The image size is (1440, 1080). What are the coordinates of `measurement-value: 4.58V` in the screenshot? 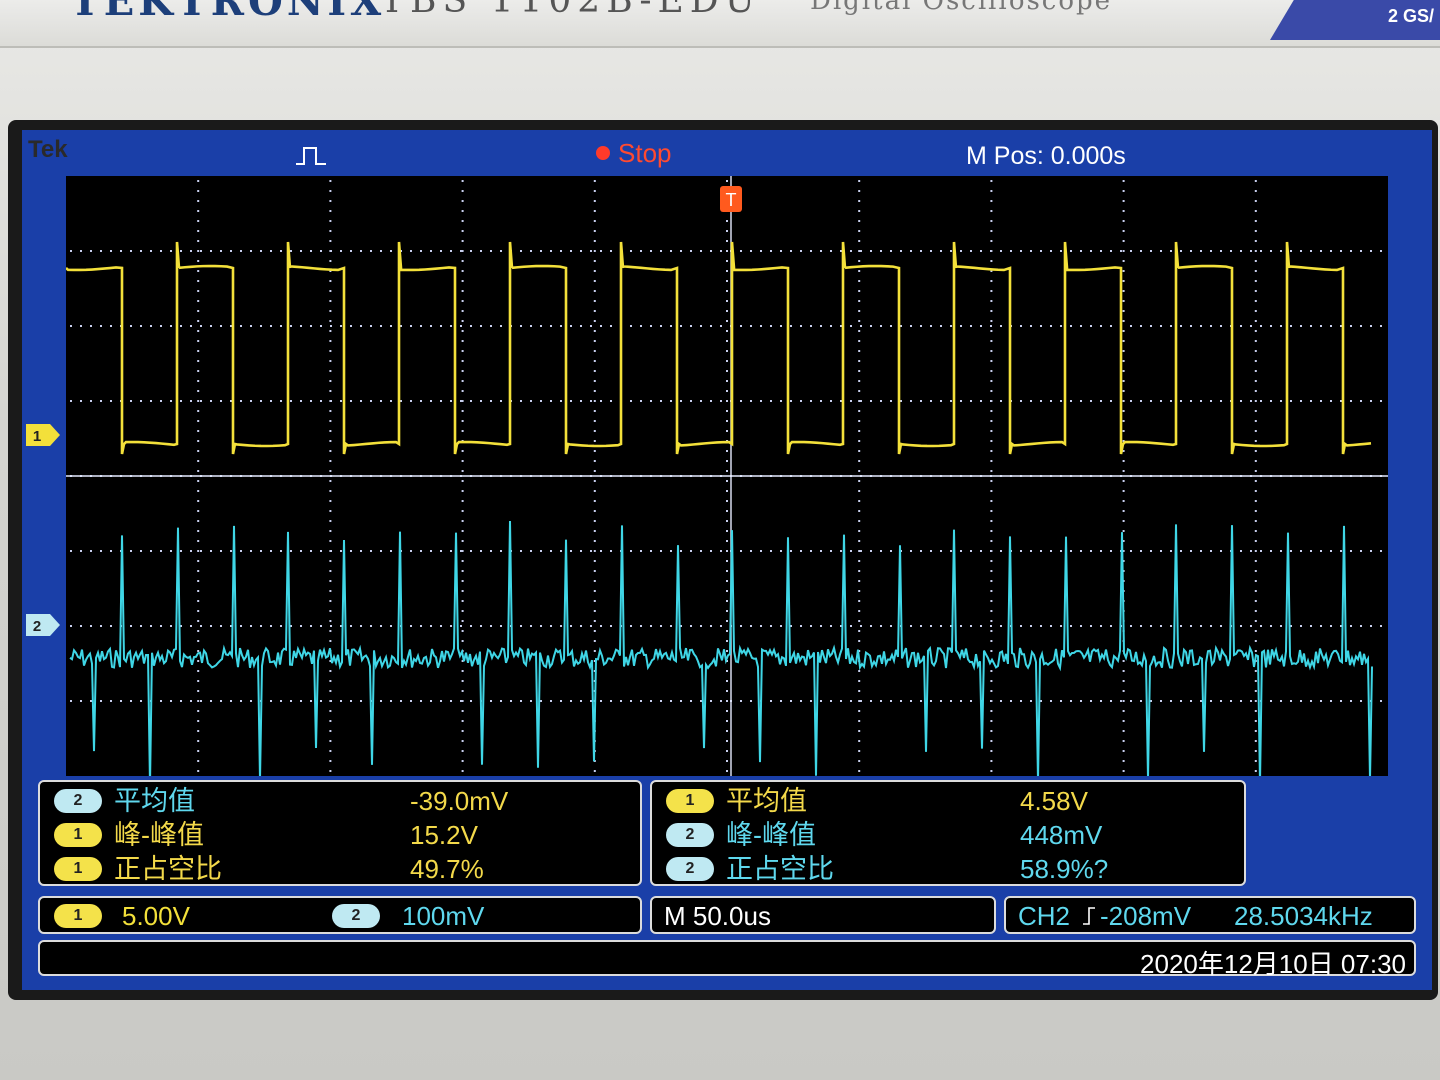 It's located at (1054, 801).